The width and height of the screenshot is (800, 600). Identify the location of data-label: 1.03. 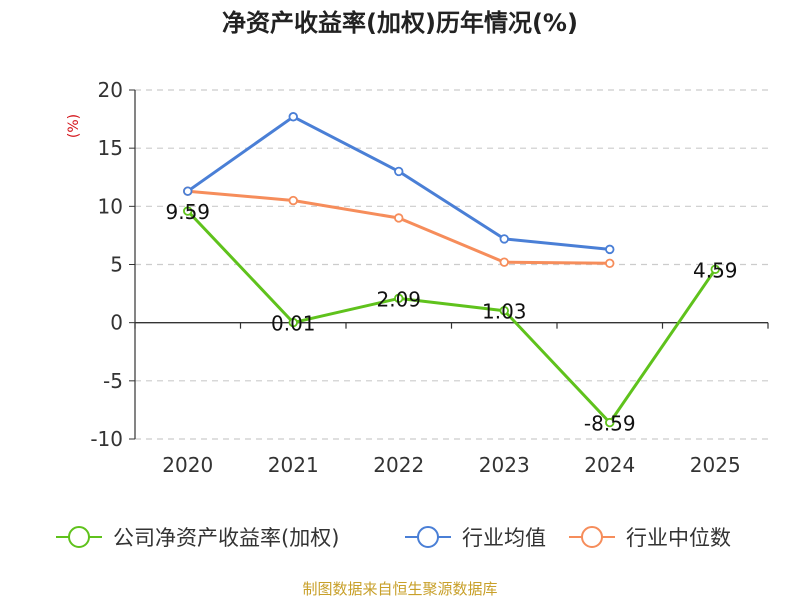
(504, 312).